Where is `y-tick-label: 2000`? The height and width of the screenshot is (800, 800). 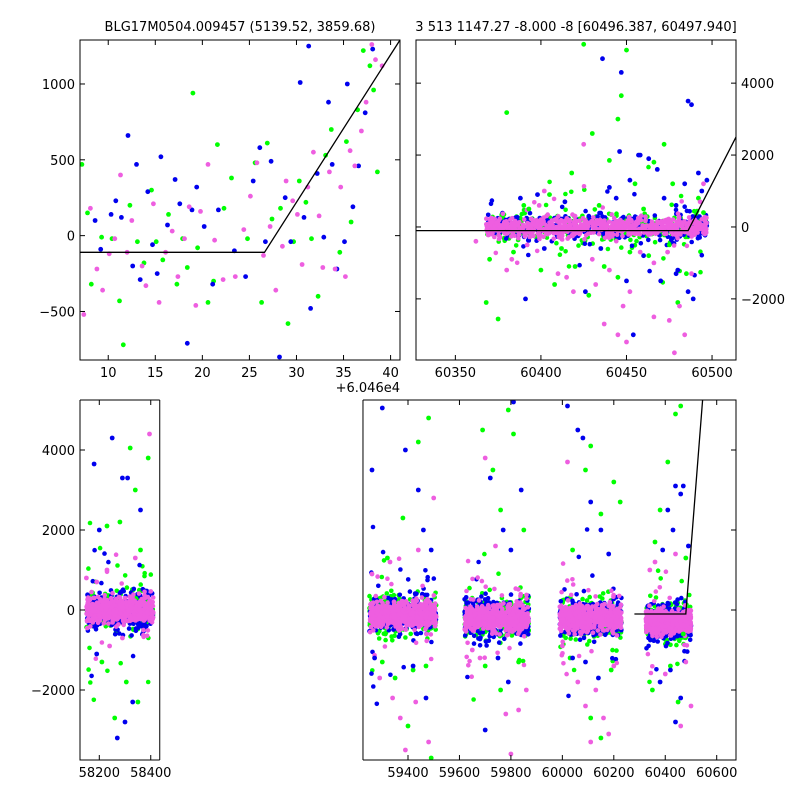 y-tick-label: 2000 is located at coordinates (757, 156).